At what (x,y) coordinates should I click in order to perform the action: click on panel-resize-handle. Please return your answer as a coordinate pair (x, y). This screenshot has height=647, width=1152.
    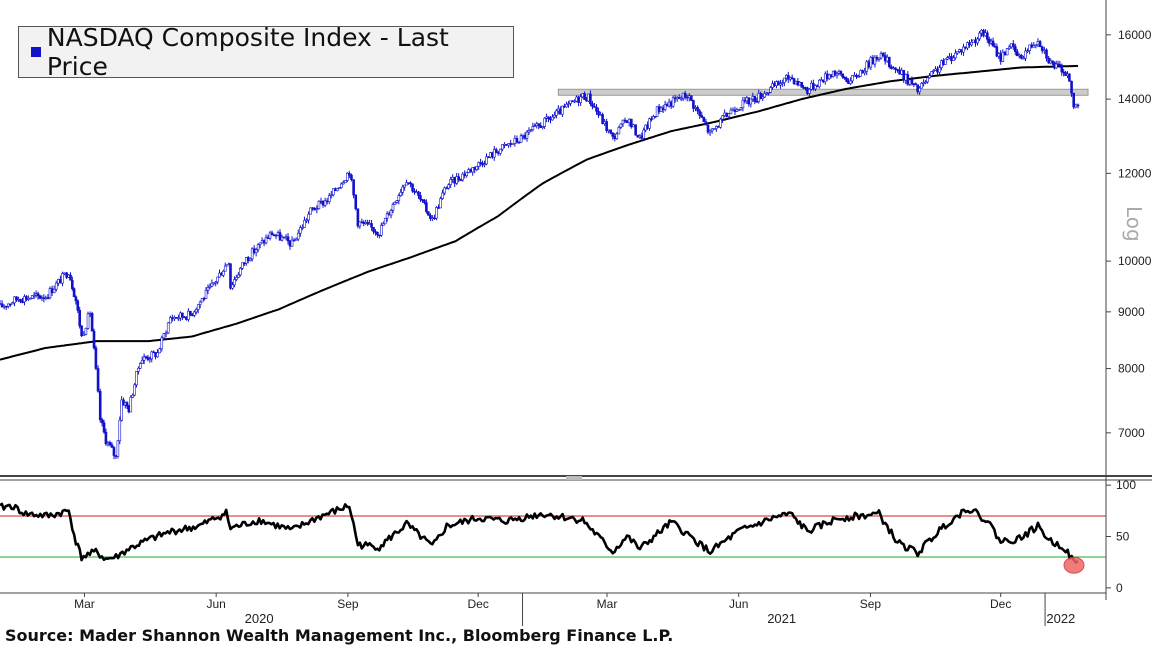
    Looking at the image, I should click on (574, 478).